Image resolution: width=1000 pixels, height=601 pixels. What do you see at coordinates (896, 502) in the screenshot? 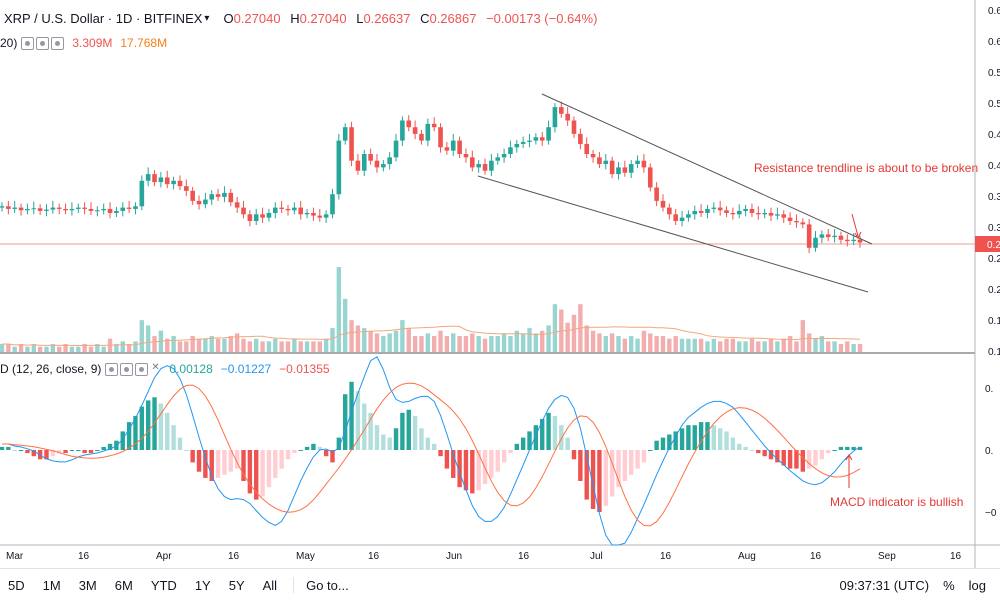
I see `macd-annotation: MACD indicator is bullish` at bounding box center [896, 502].